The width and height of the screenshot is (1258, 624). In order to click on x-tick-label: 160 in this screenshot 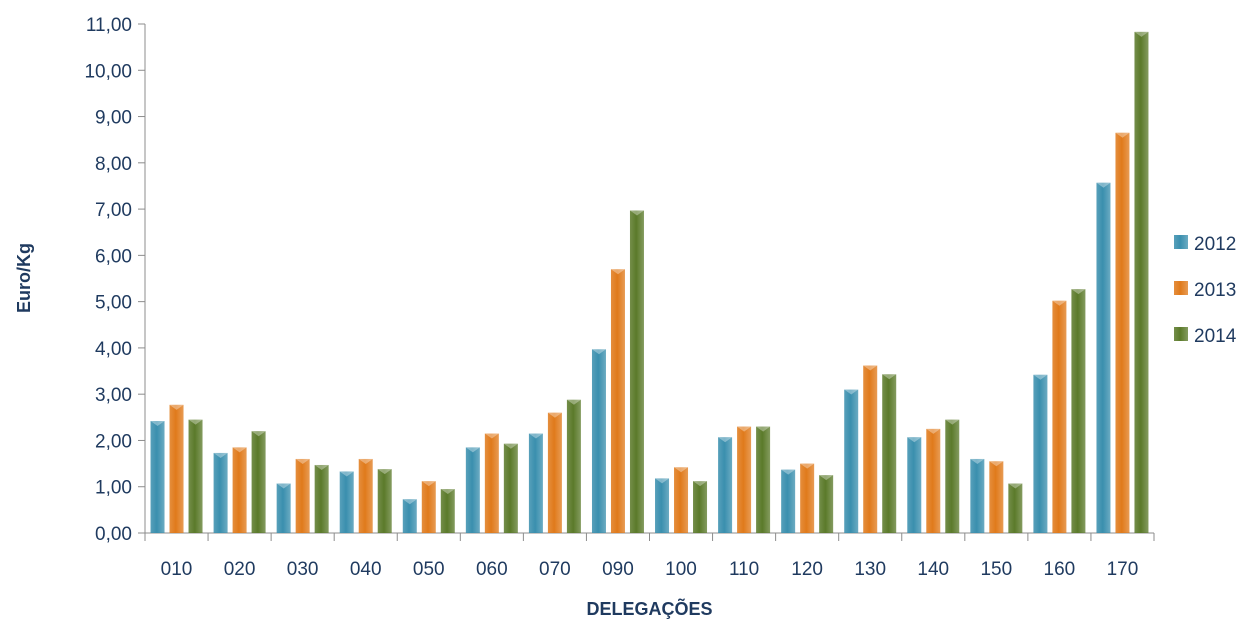, I will do `click(1060, 569)`.